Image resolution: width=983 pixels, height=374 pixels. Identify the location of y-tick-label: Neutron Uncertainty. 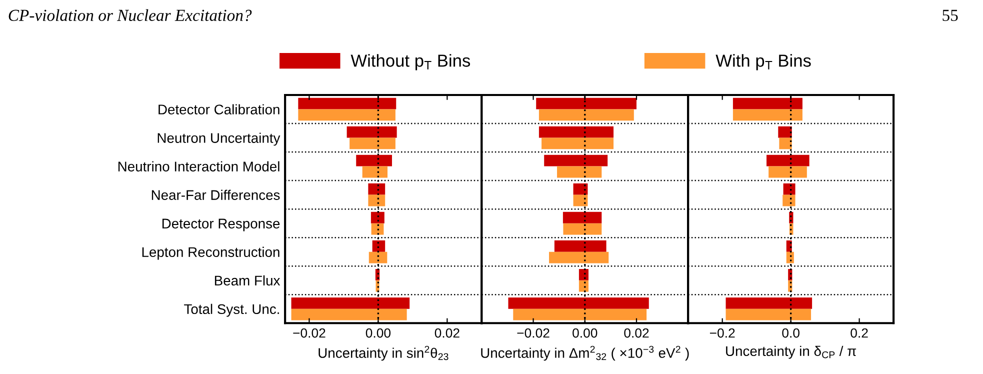
(219, 139).